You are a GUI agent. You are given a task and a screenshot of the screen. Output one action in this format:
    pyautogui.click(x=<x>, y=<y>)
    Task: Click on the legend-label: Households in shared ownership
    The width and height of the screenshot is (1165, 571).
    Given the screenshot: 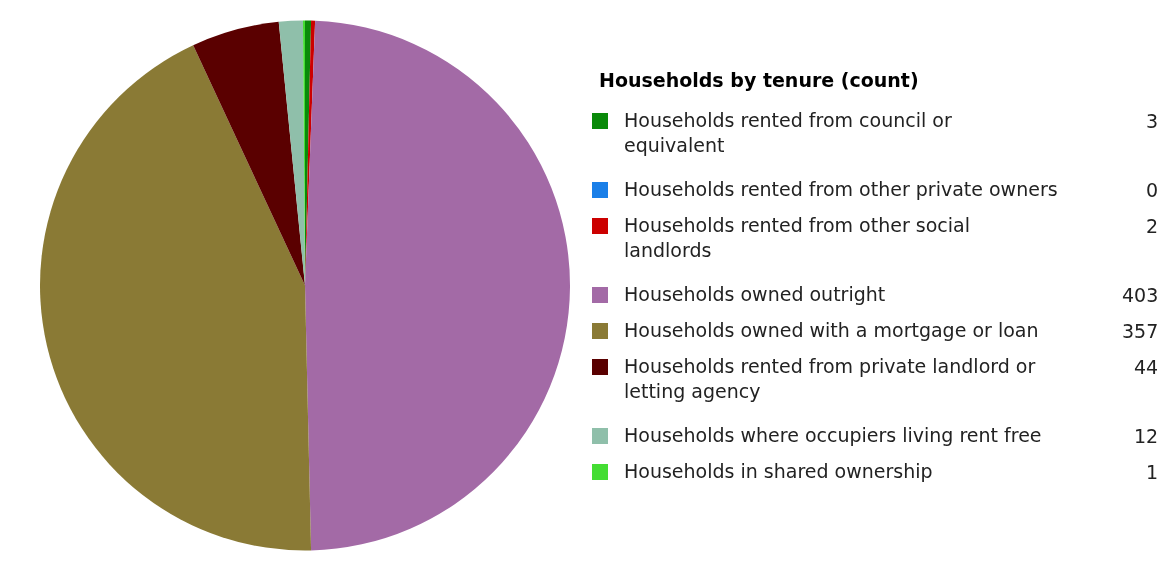 What is the action you would take?
    pyautogui.click(x=778, y=471)
    